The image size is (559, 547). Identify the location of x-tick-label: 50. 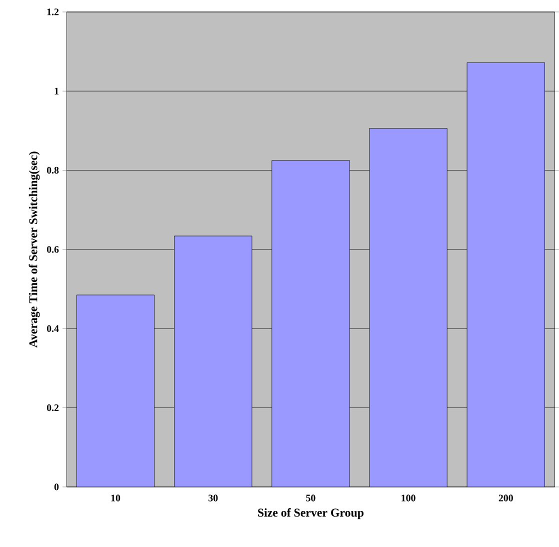
(311, 498).